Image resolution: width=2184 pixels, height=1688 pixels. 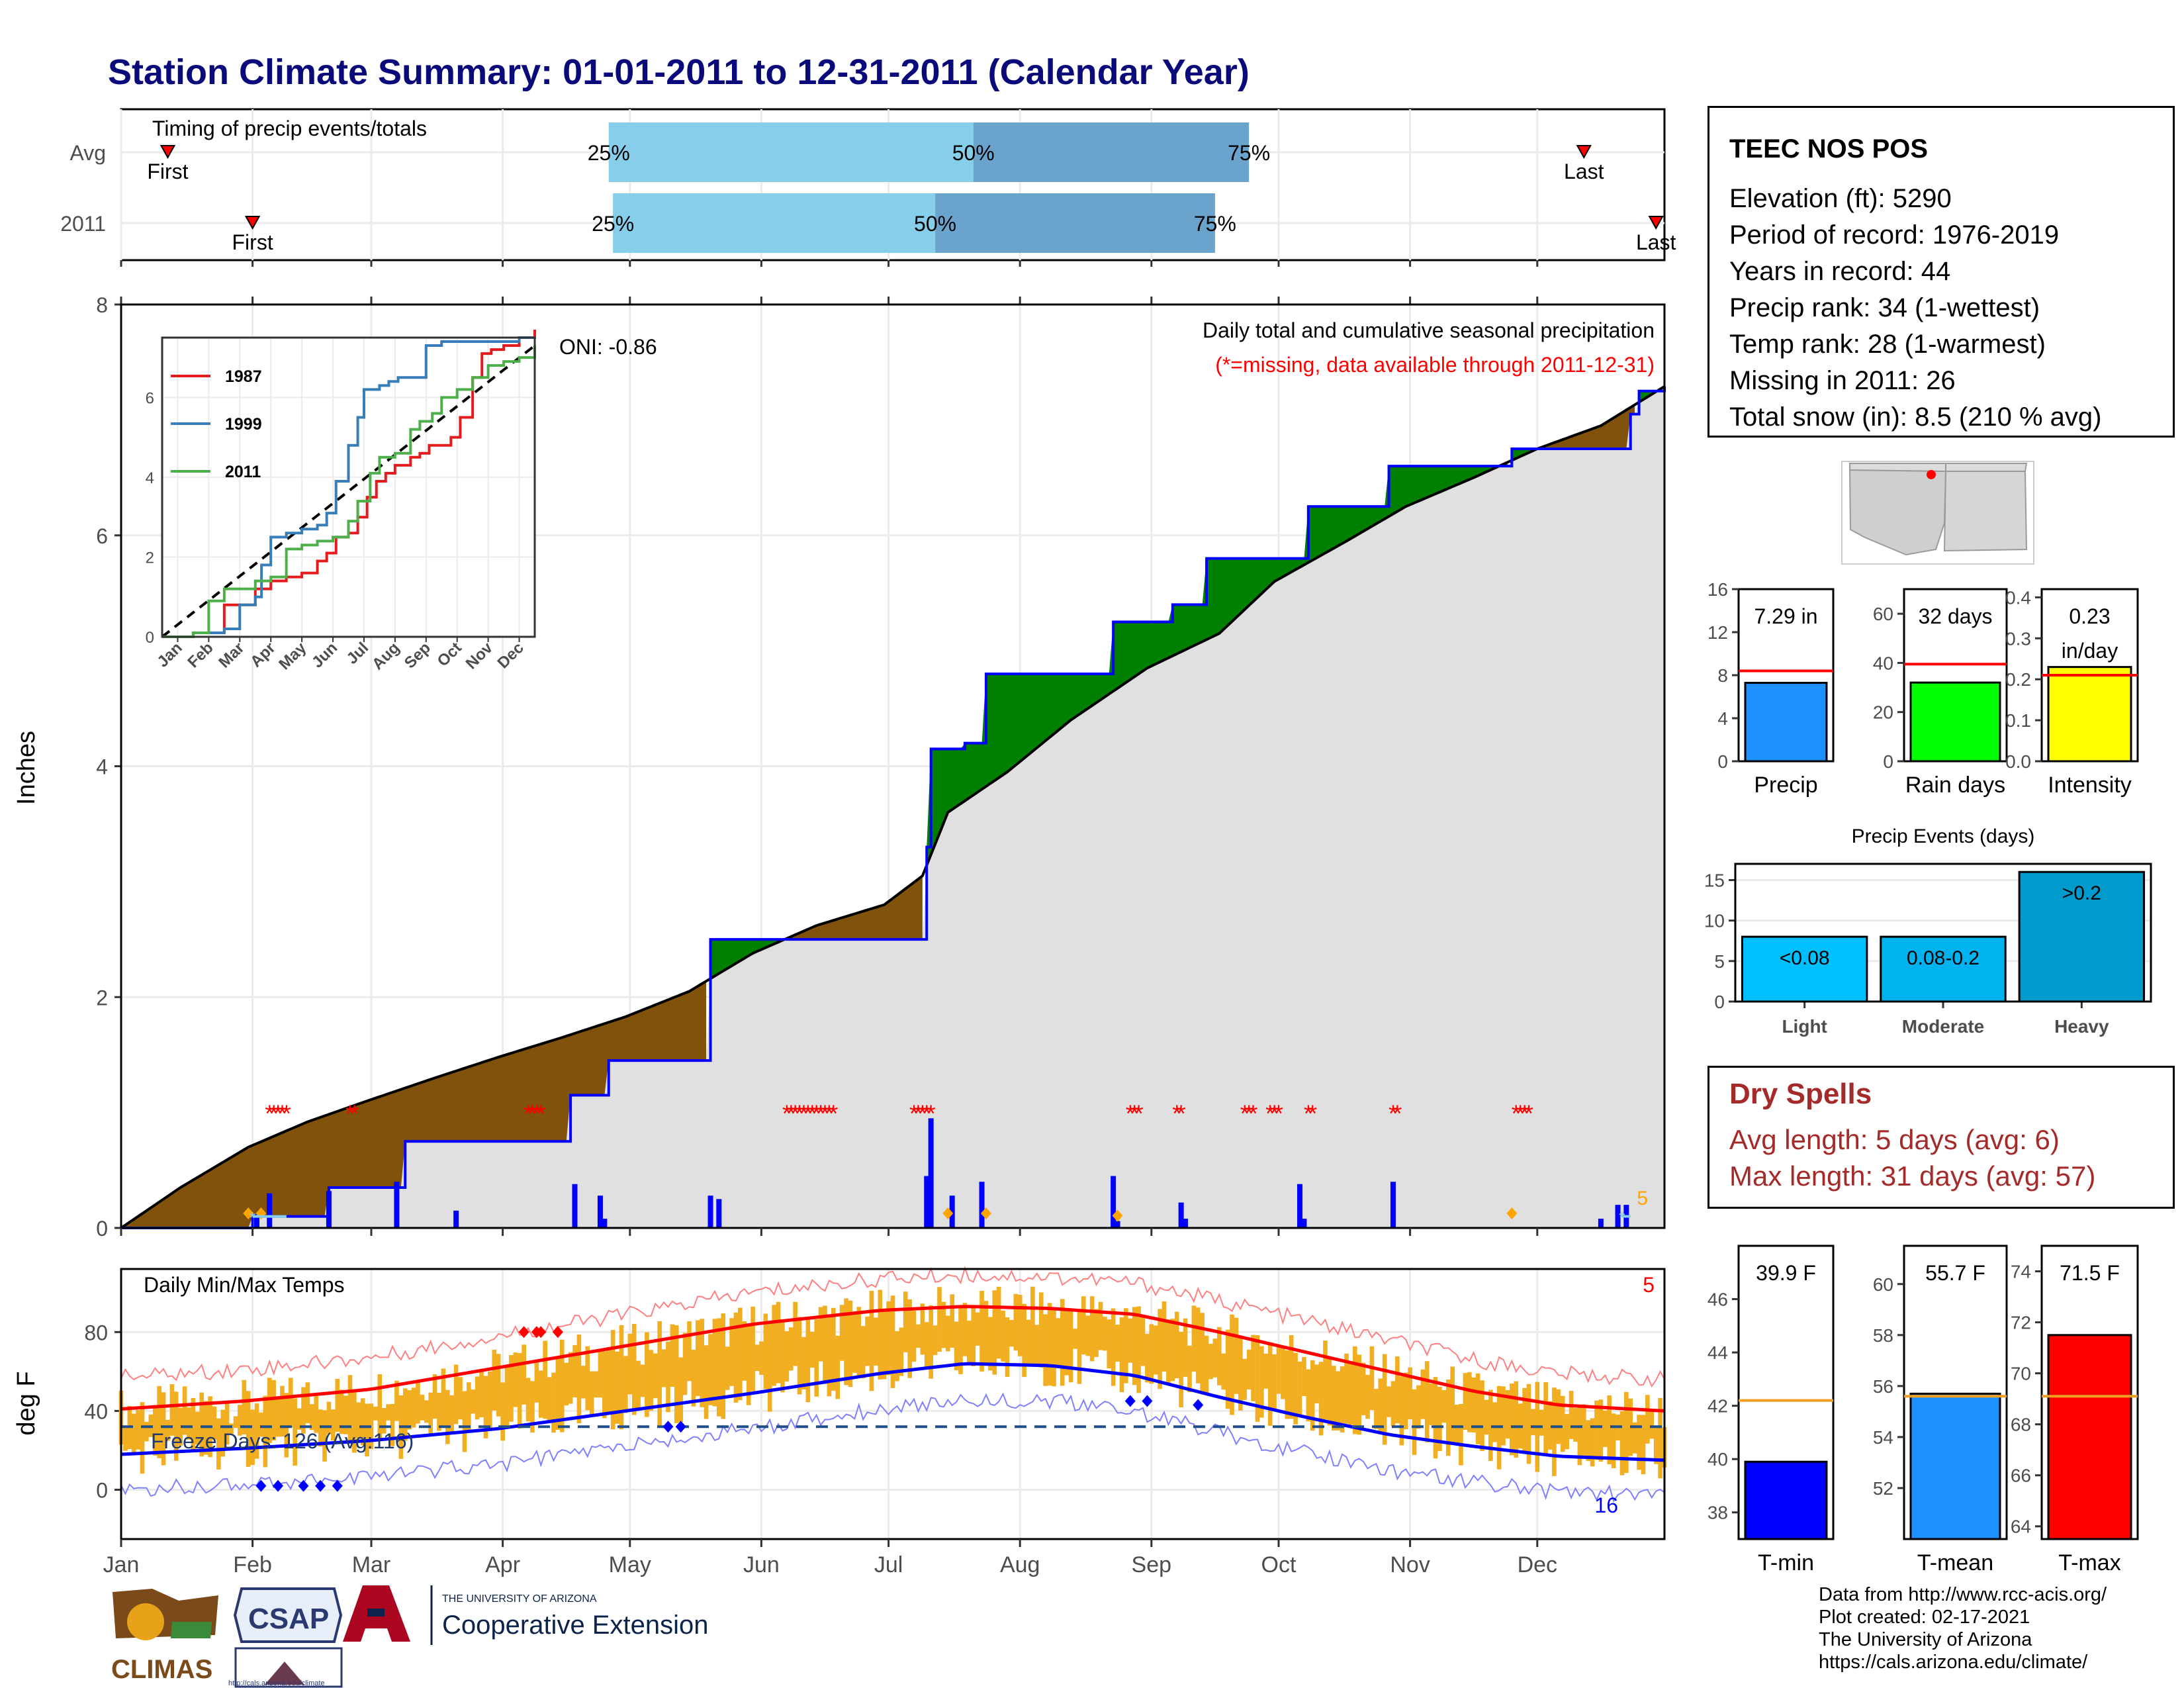 I want to click on events-bar-label: >0.2, so click(x=2081, y=893).